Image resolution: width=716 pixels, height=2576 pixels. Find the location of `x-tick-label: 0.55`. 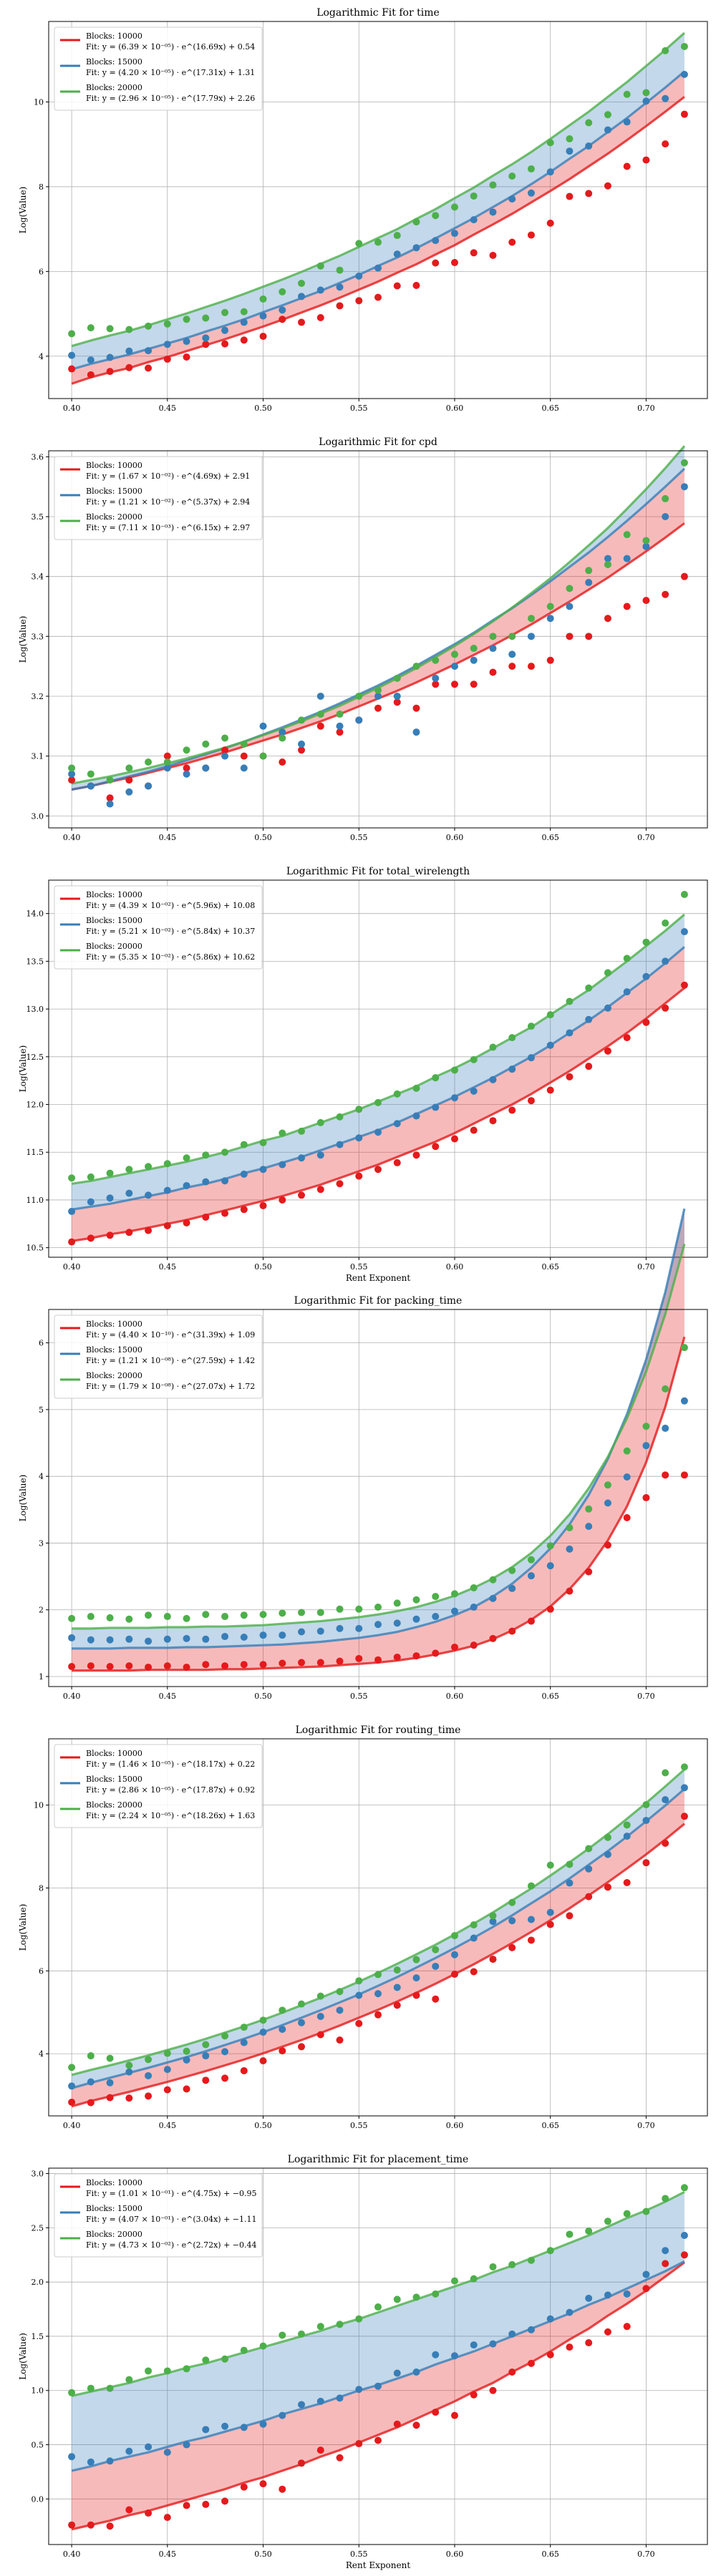

x-tick-label: 0.55 is located at coordinates (359, 1696).